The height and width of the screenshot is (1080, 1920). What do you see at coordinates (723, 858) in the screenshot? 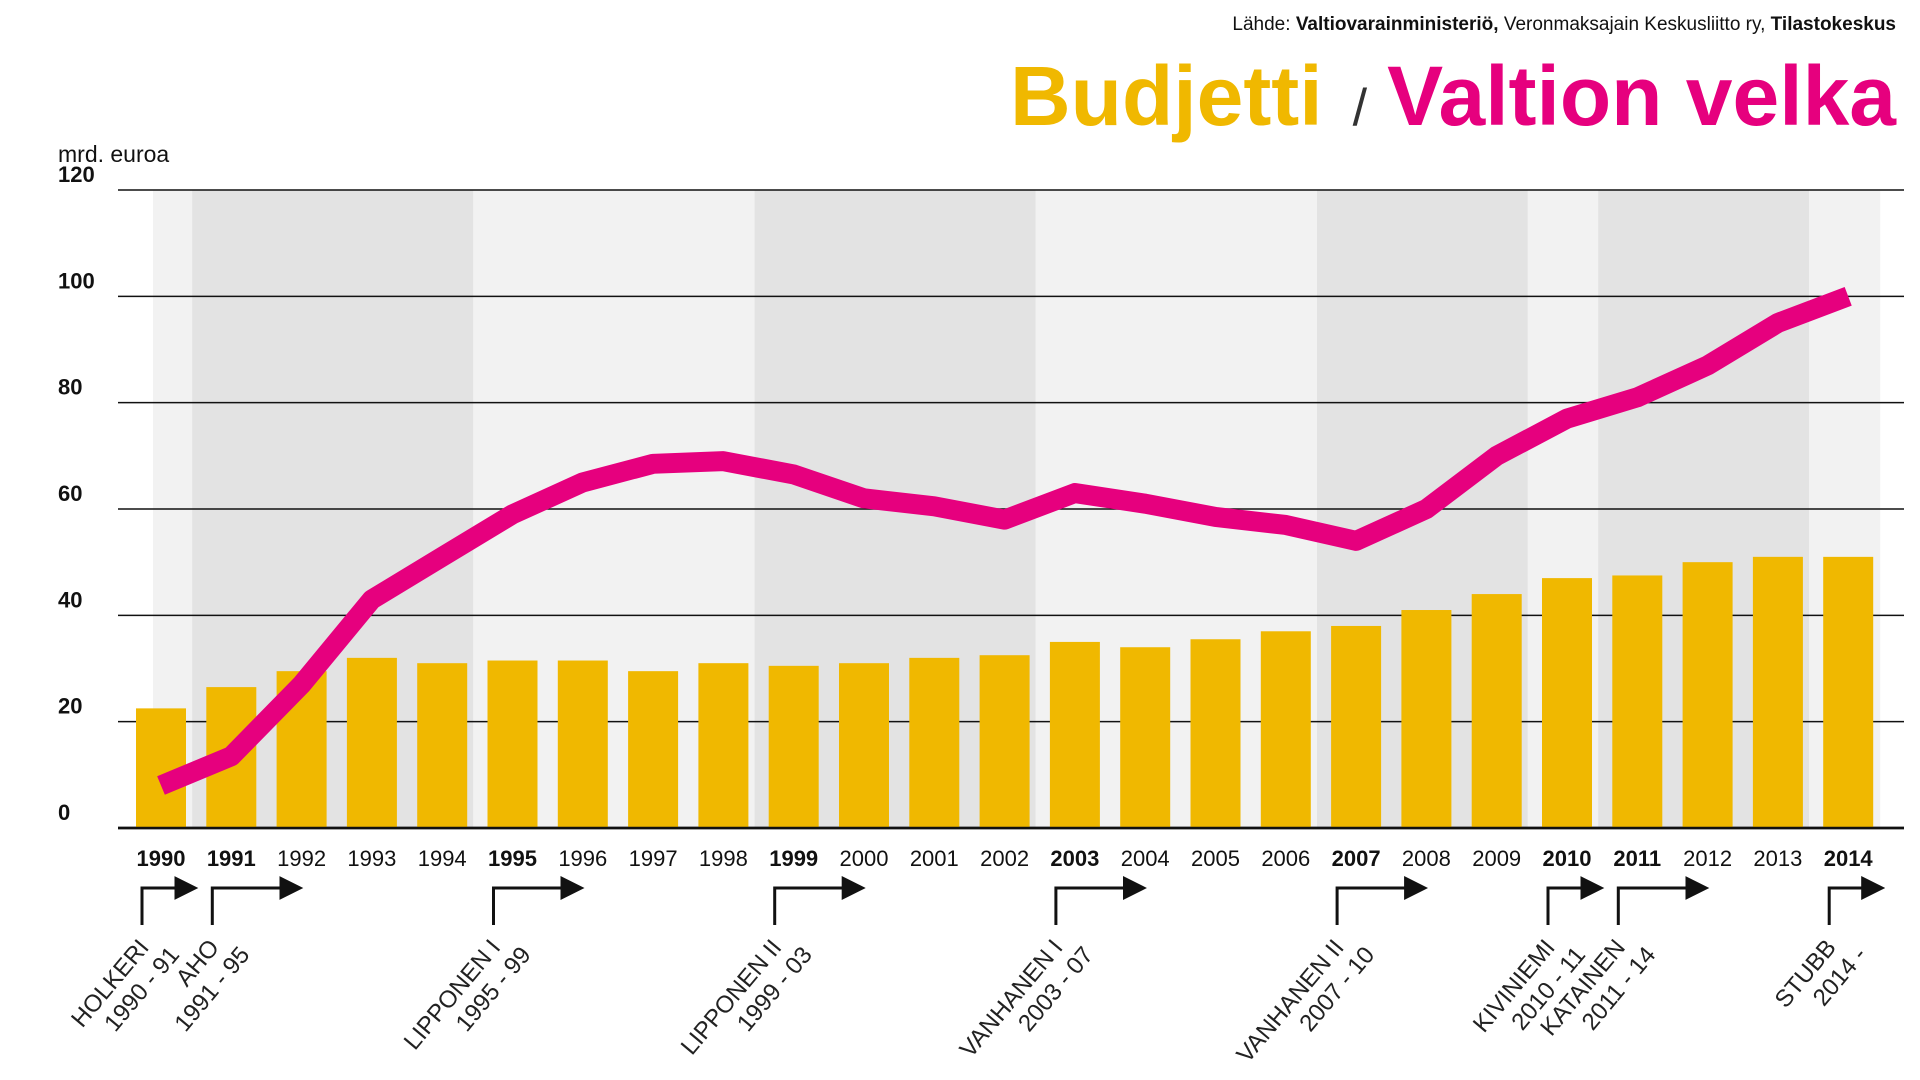
I see `x-tick-label: 1998` at bounding box center [723, 858].